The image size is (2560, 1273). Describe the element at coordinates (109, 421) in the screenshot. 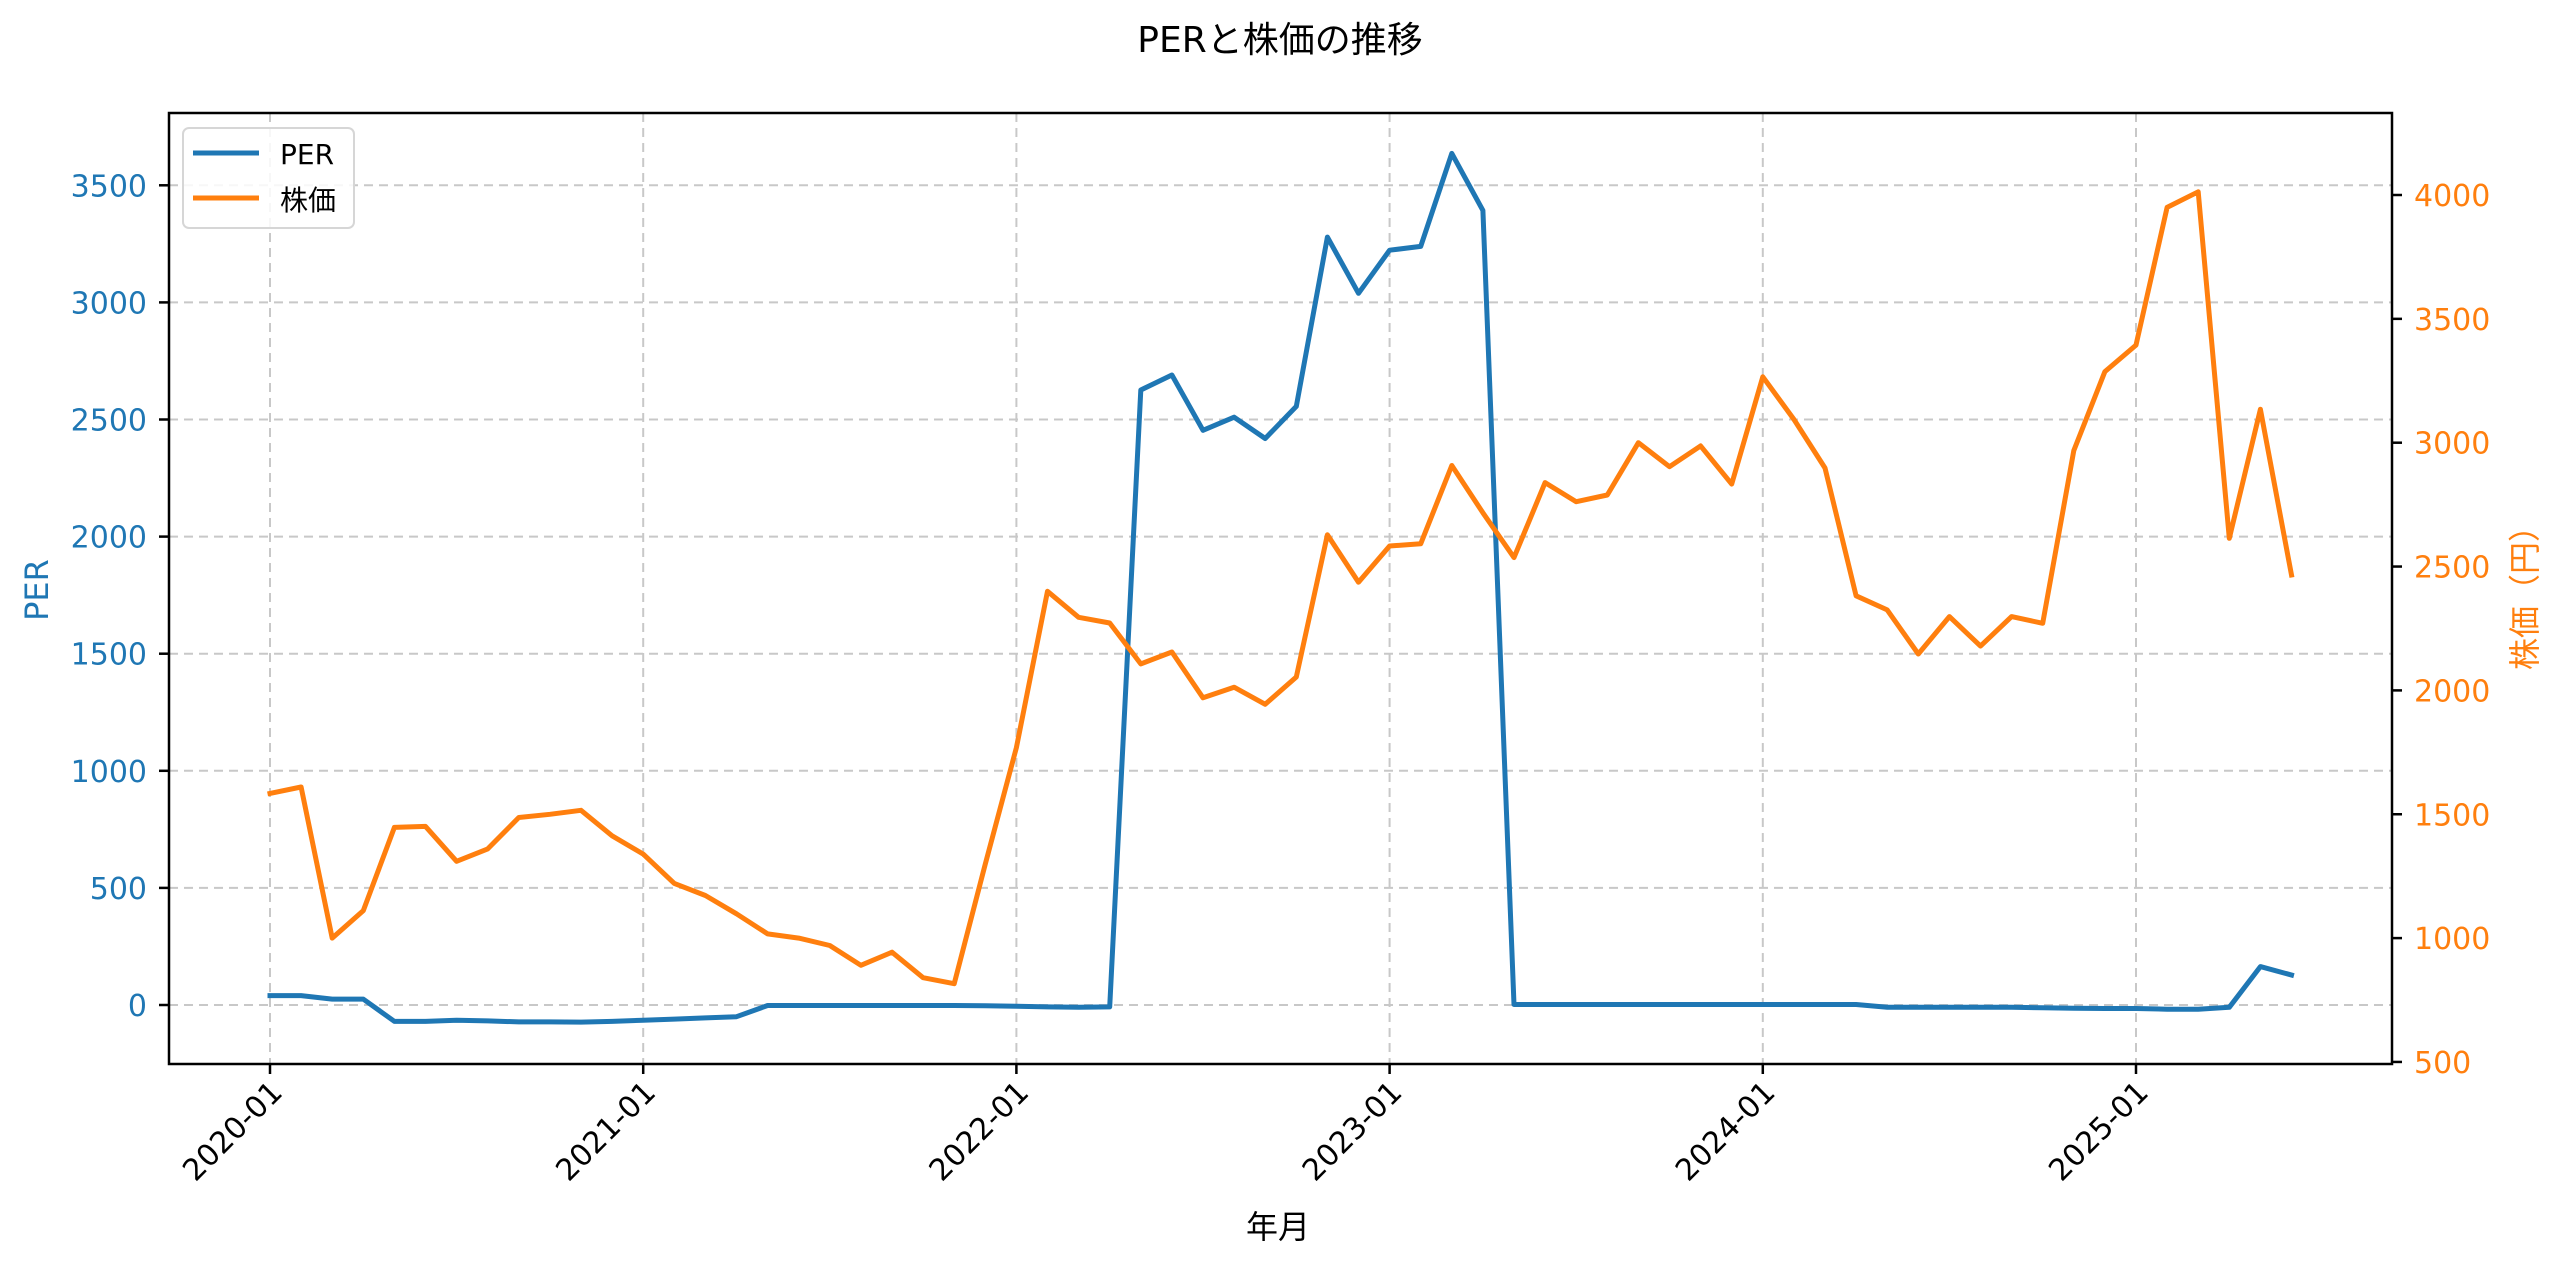

I see `left-tick-label: 2500` at that location.